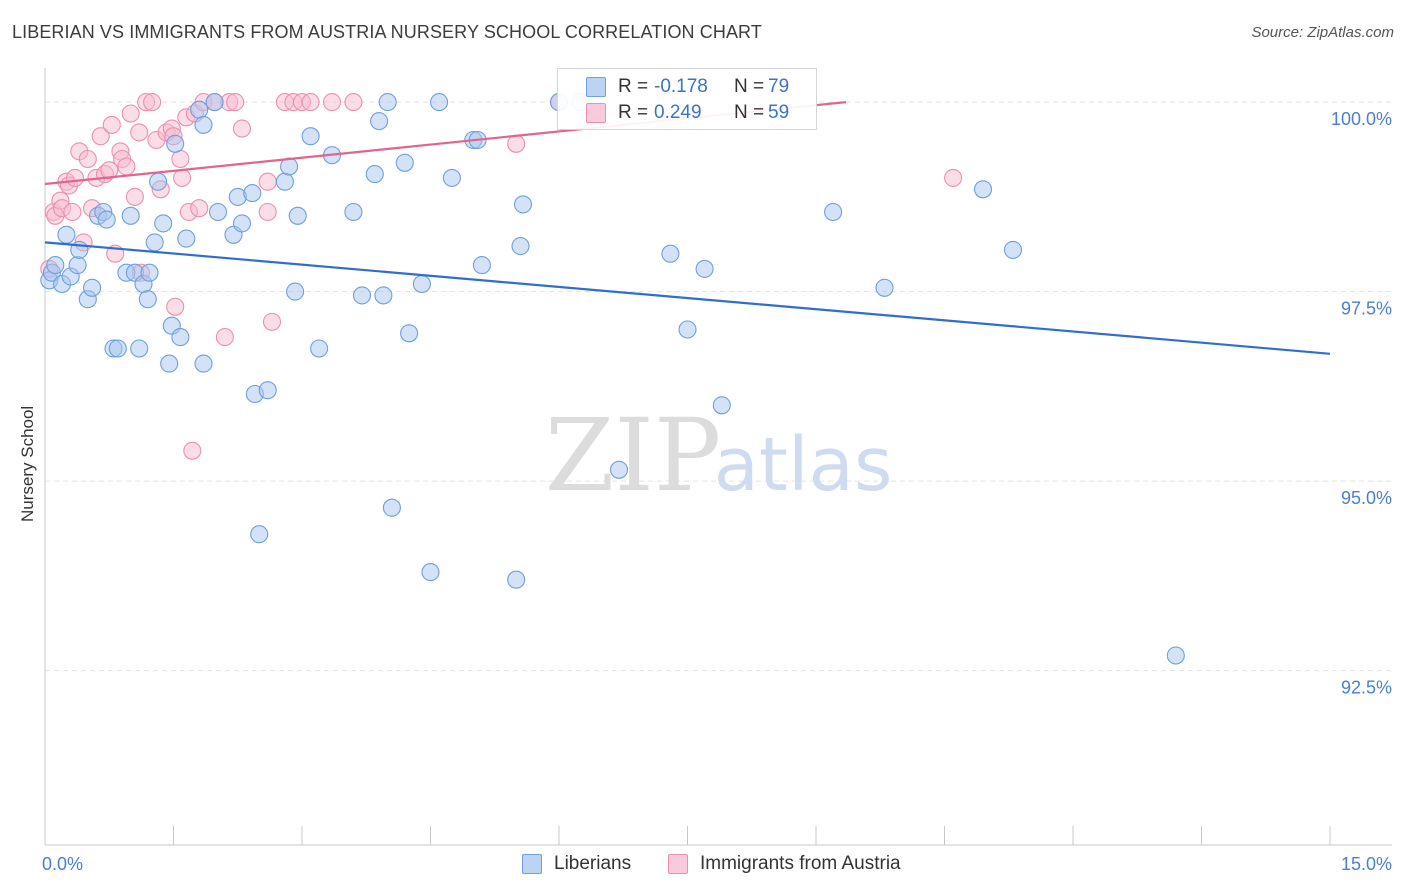  I want to click on legend-r-value: 0.249, so click(678, 112).